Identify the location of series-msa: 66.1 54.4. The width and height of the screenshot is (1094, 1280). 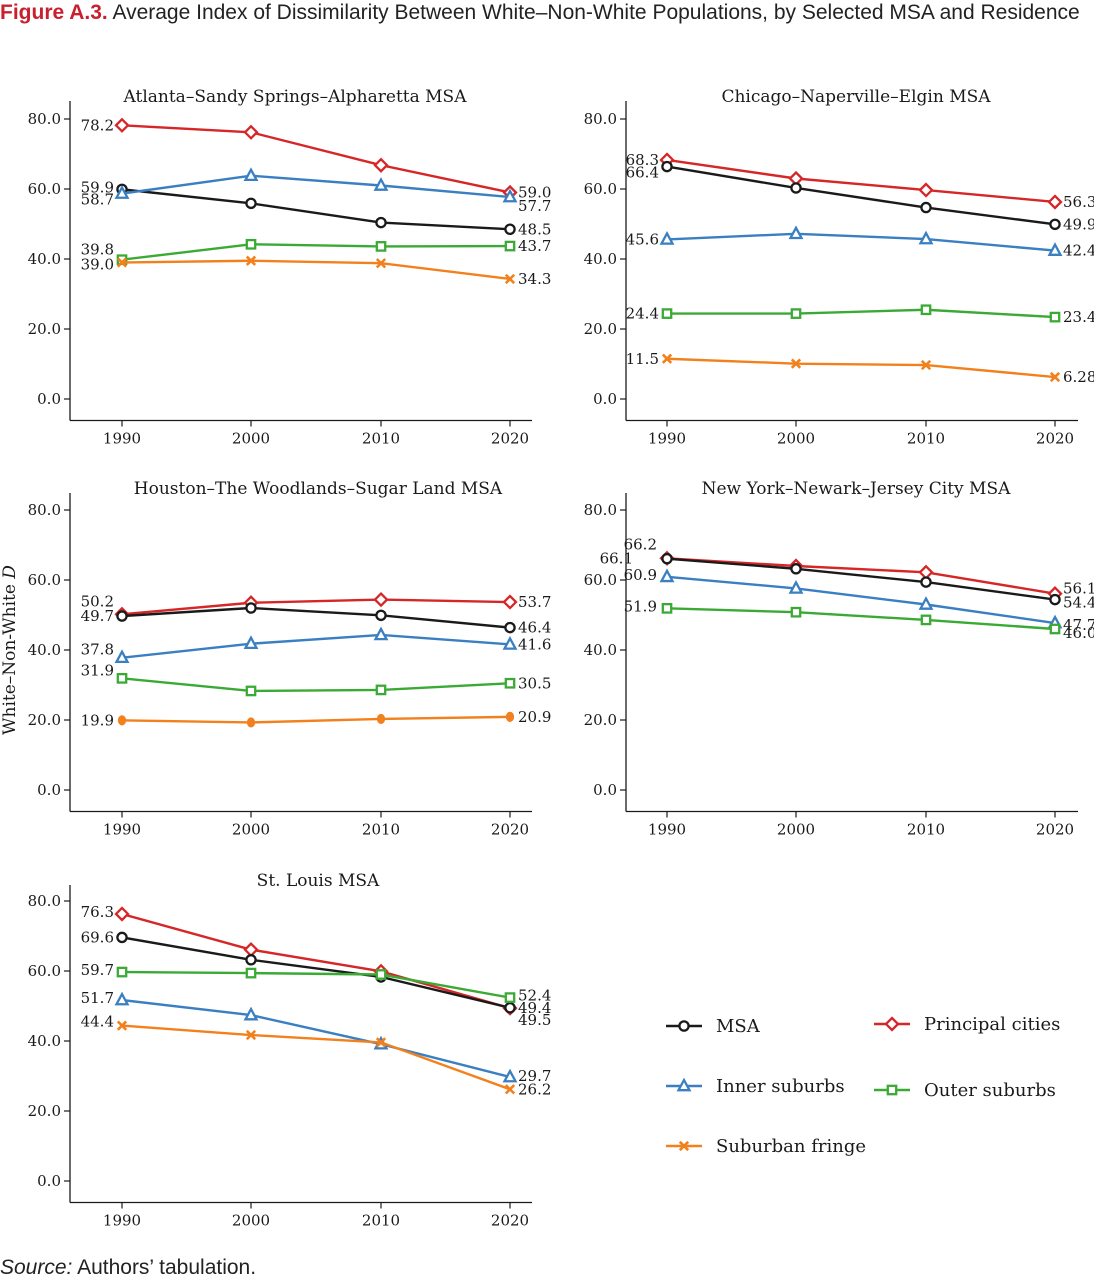
(847, 581).